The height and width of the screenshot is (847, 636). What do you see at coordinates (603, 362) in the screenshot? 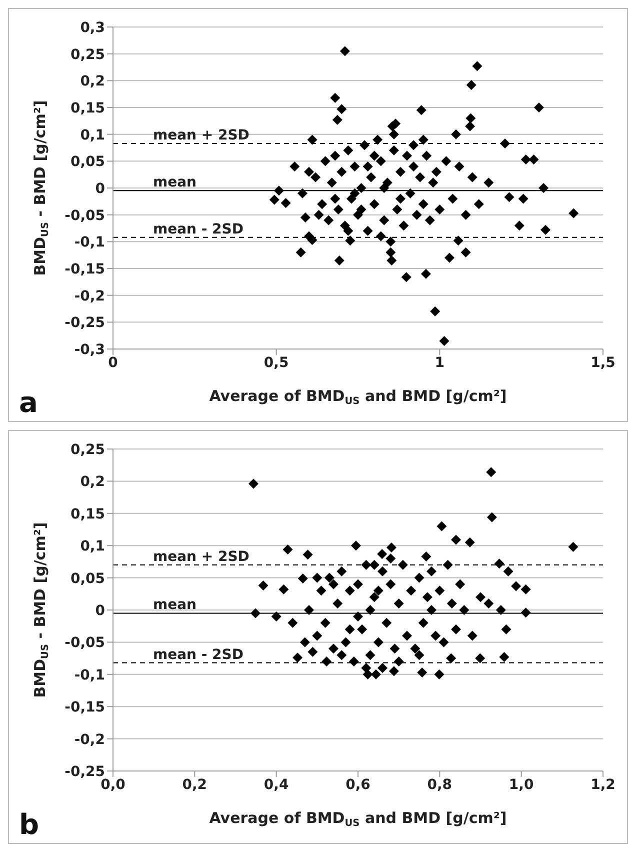
I see `x-tick-label: 1,5` at bounding box center [603, 362].